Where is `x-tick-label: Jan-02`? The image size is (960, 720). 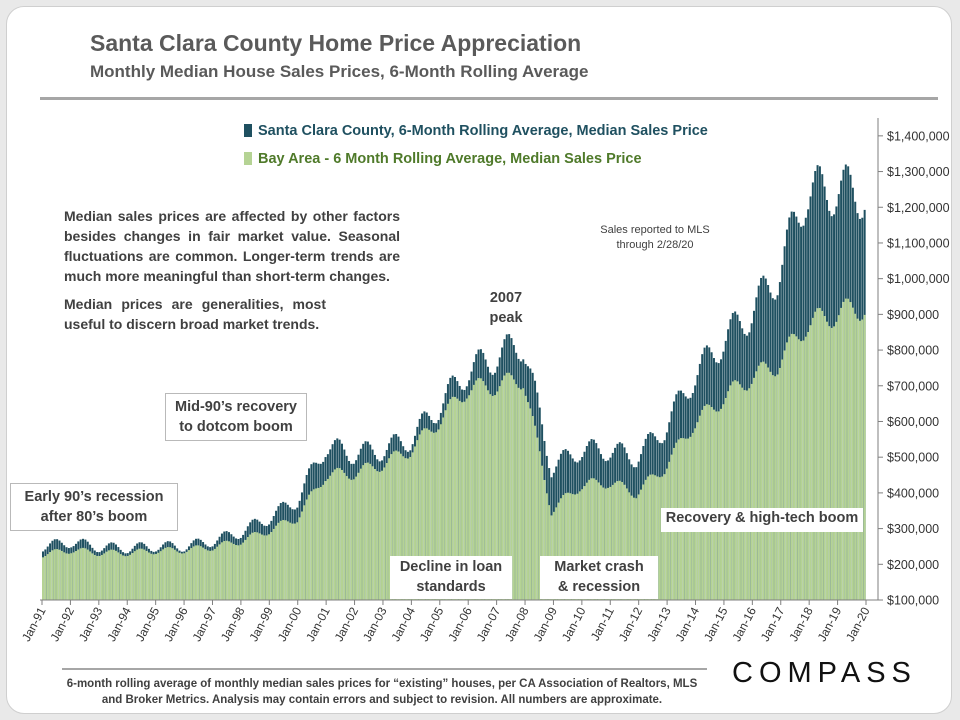
x-tick-label: Jan-02 is located at coordinates (347, 624).